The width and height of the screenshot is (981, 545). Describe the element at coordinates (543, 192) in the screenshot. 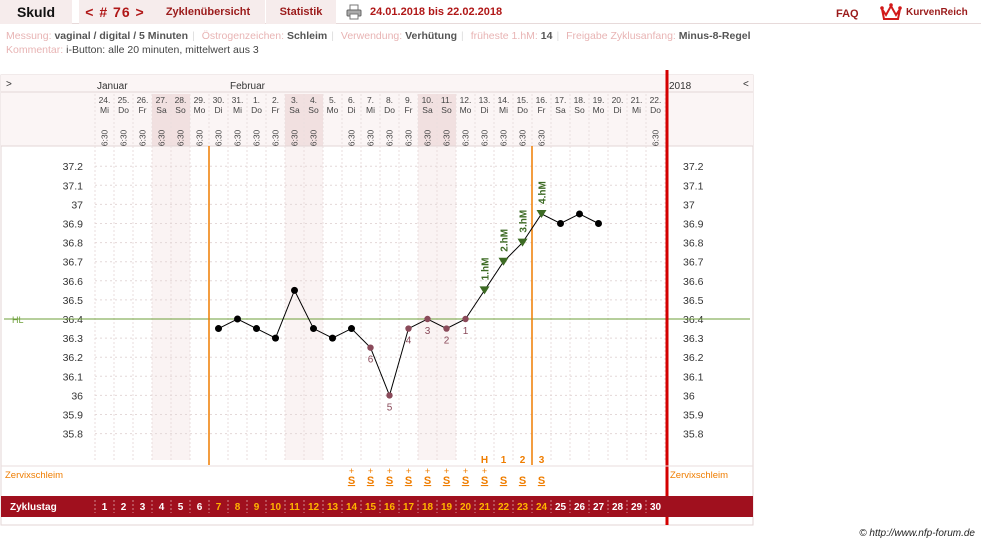

I see `high-temp-label: 4.hM` at that location.